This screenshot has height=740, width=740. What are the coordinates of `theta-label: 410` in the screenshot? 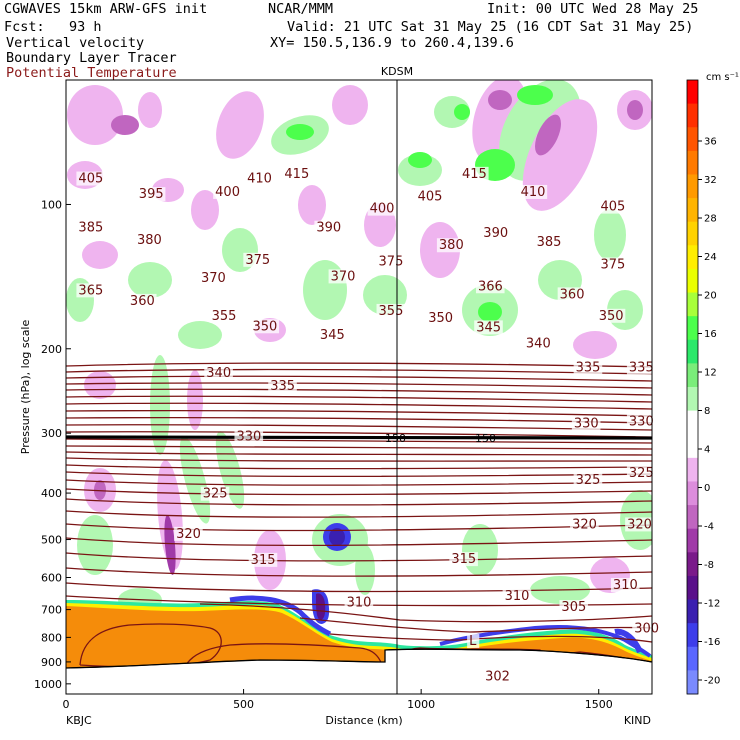 It's located at (259, 179).